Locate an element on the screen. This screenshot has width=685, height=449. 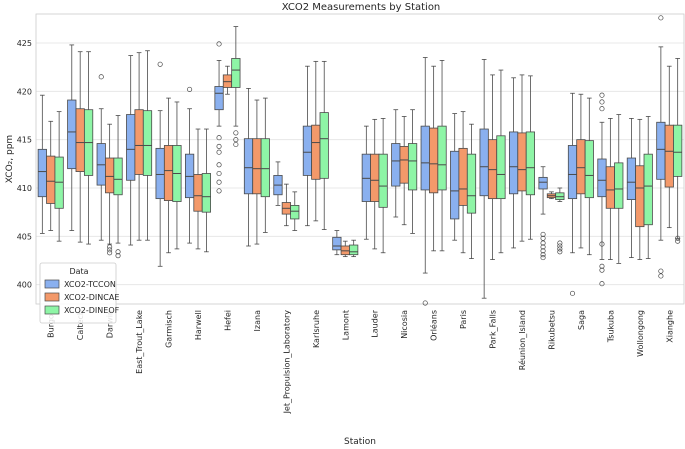
x-tick-label: Jet_Propulsion_Laboratory is located at coordinates (286, 362).